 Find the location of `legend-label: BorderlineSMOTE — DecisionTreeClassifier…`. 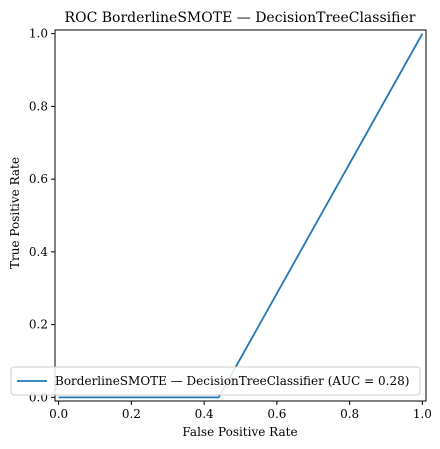

legend-label: BorderlineSMOTE — DecisionTreeClassifier… is located at coordinates (232, 381).